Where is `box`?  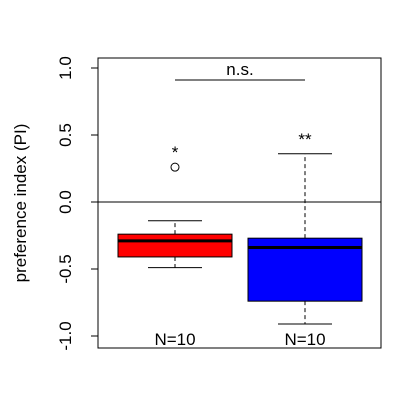
box is located at coordinates (175, 245).